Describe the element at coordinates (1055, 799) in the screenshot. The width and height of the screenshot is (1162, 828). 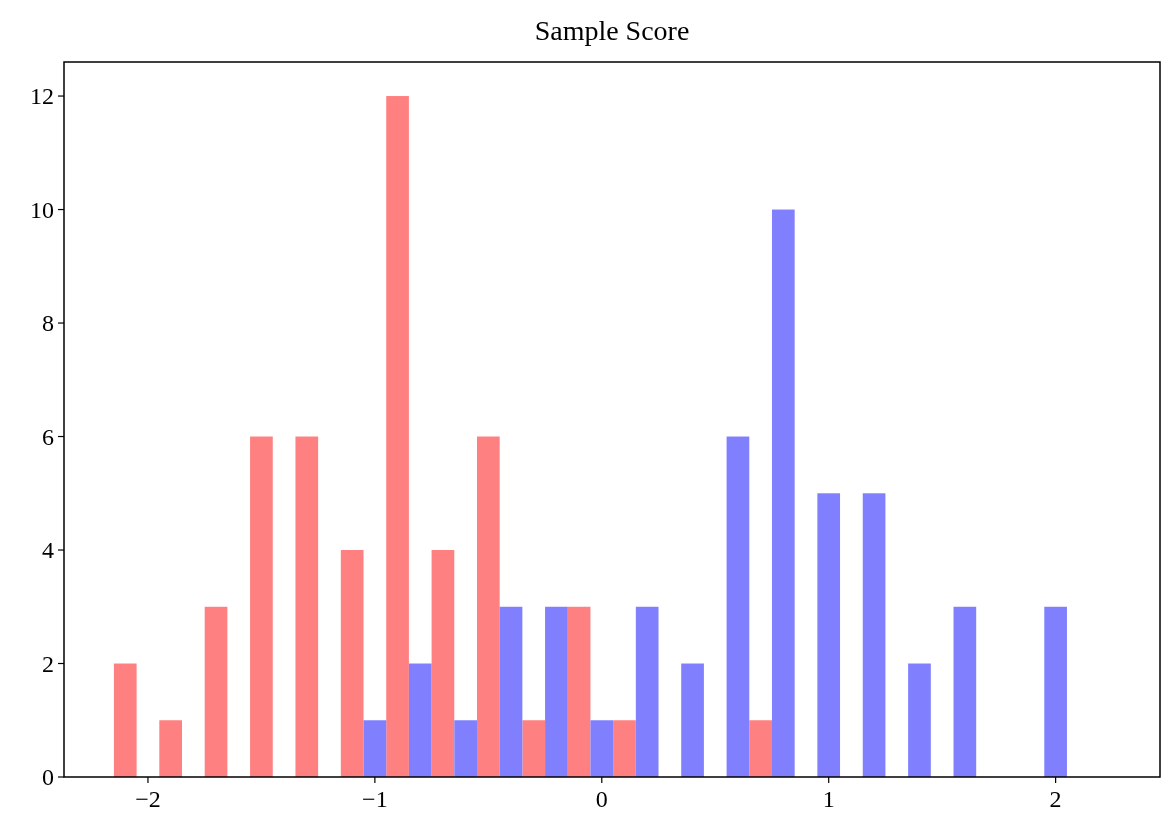
I see `x-tick-label: 2` at that location.